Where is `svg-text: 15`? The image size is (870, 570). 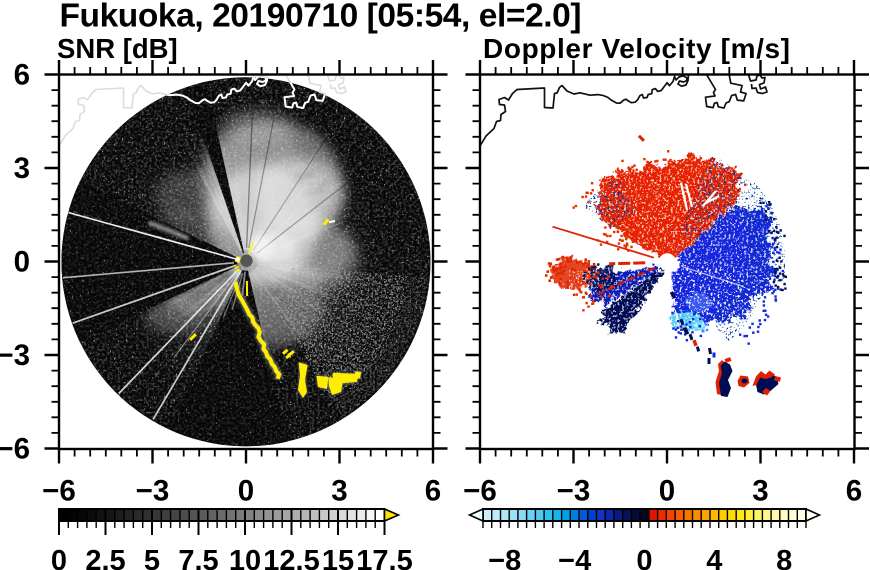
svg-text: 15 is located at coordinates (338, 557).